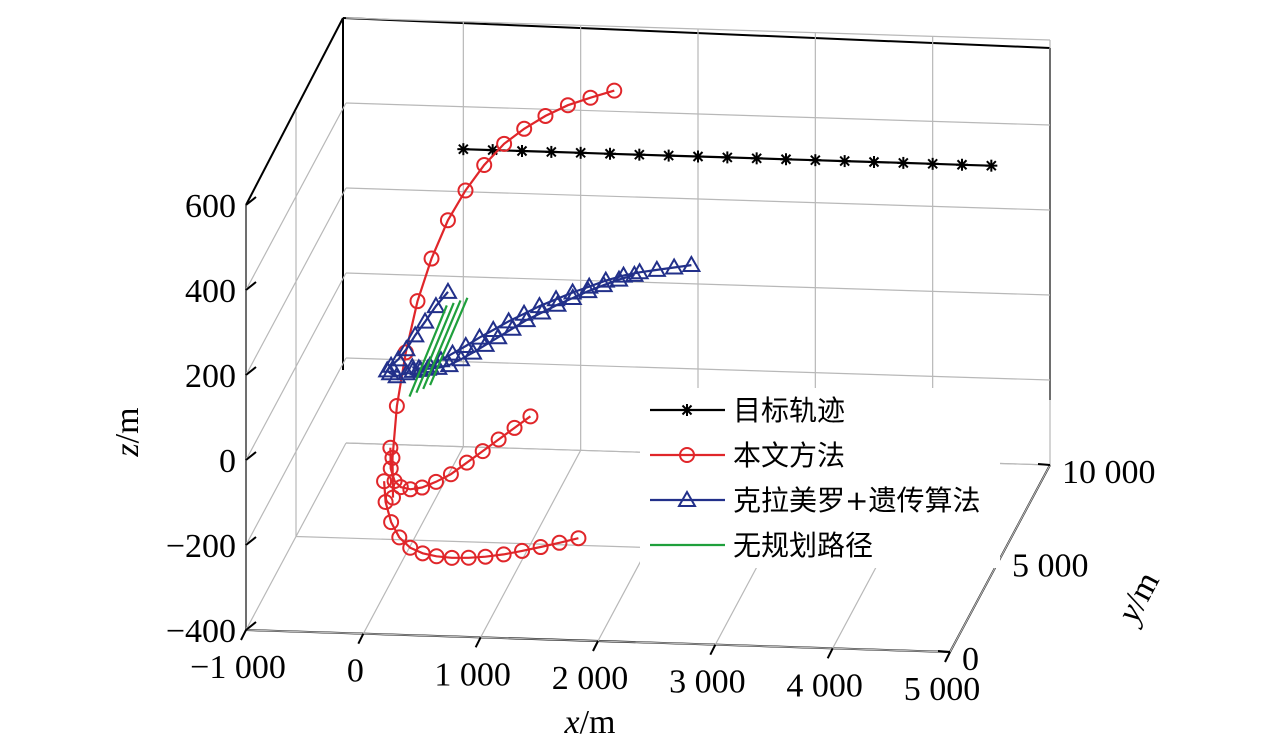 This screenshot has height=753, width=1276. Describe the element at coordinates (572, 722) in the screenshot. I see `x-axis-title-var: x` at that location.